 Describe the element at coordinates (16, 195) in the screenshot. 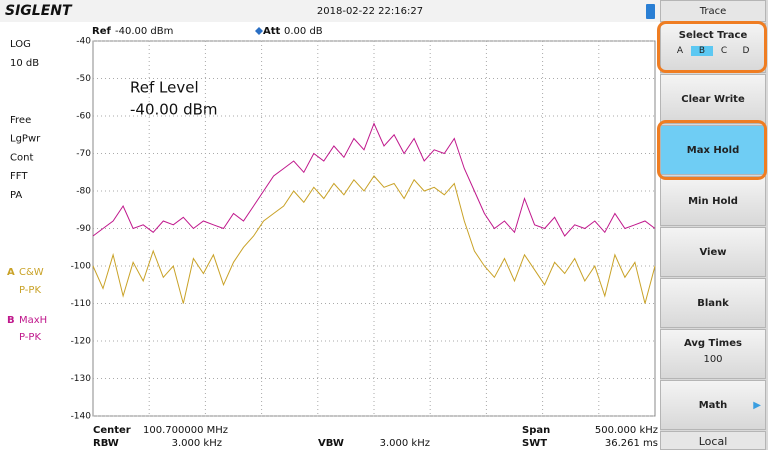

I see `mode-label: PA` at that location.